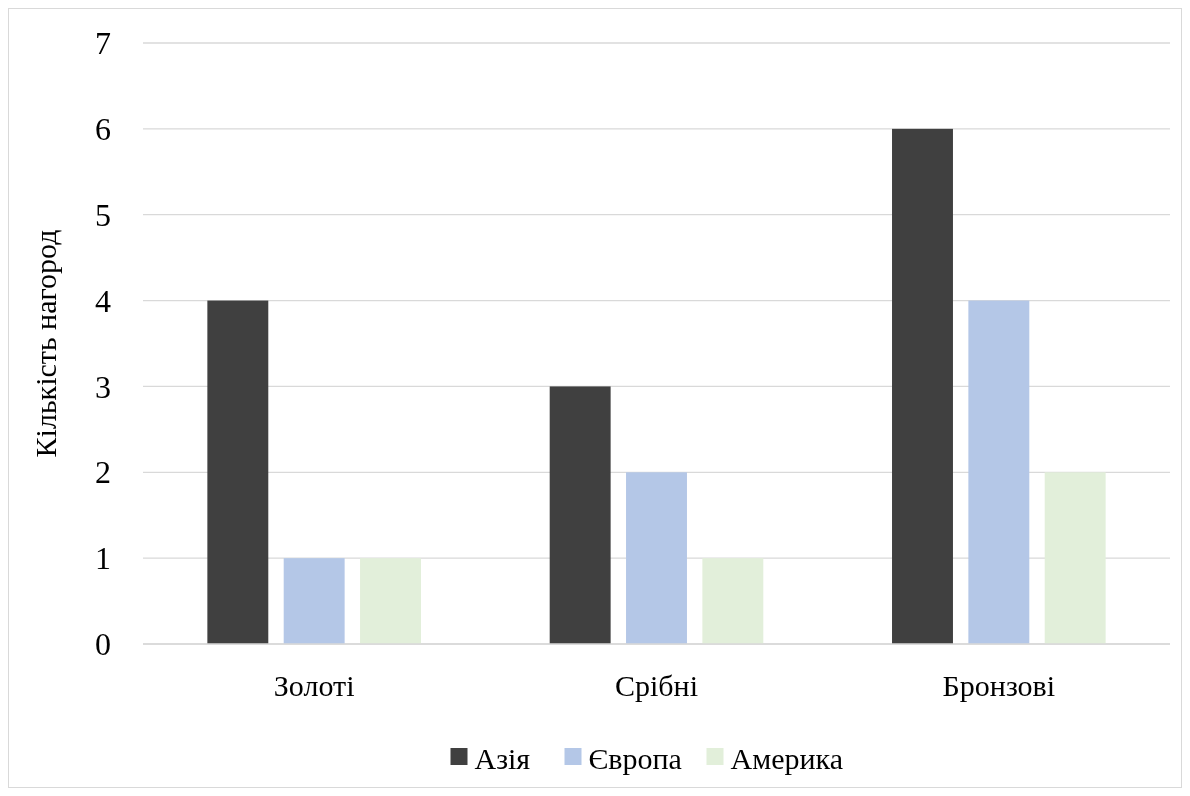  What do you see at coordinates (786, 758) in the screenshot?
I see `legend-label: Америка` at bounding box center [786, 758].